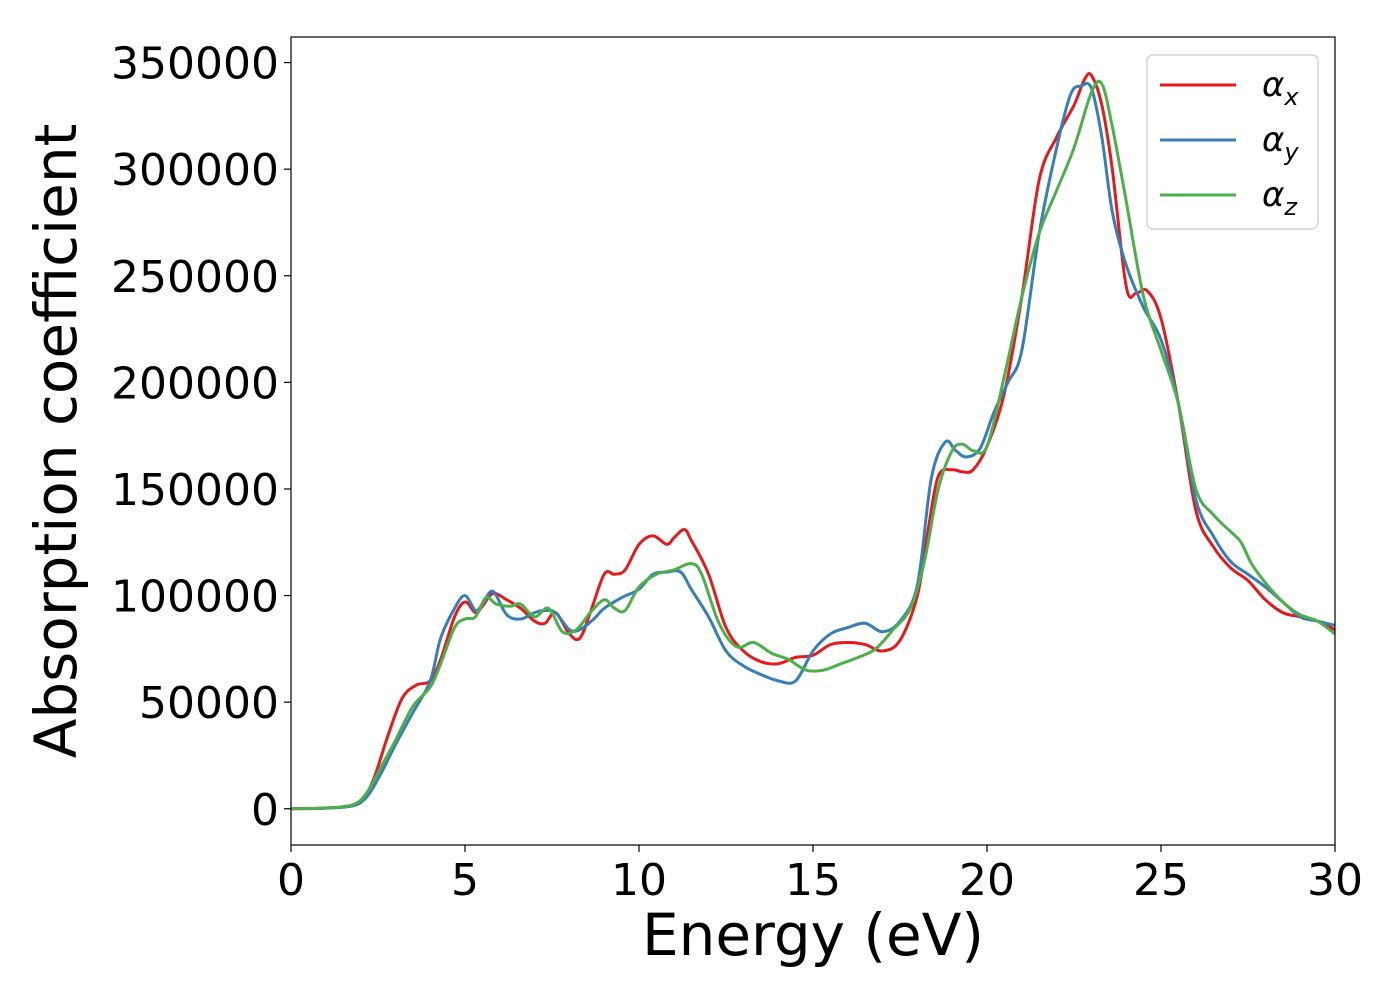  Describe the element at coordinates (209, 703) in the screenshot. I see `y-tick-label: 50000` at that location.